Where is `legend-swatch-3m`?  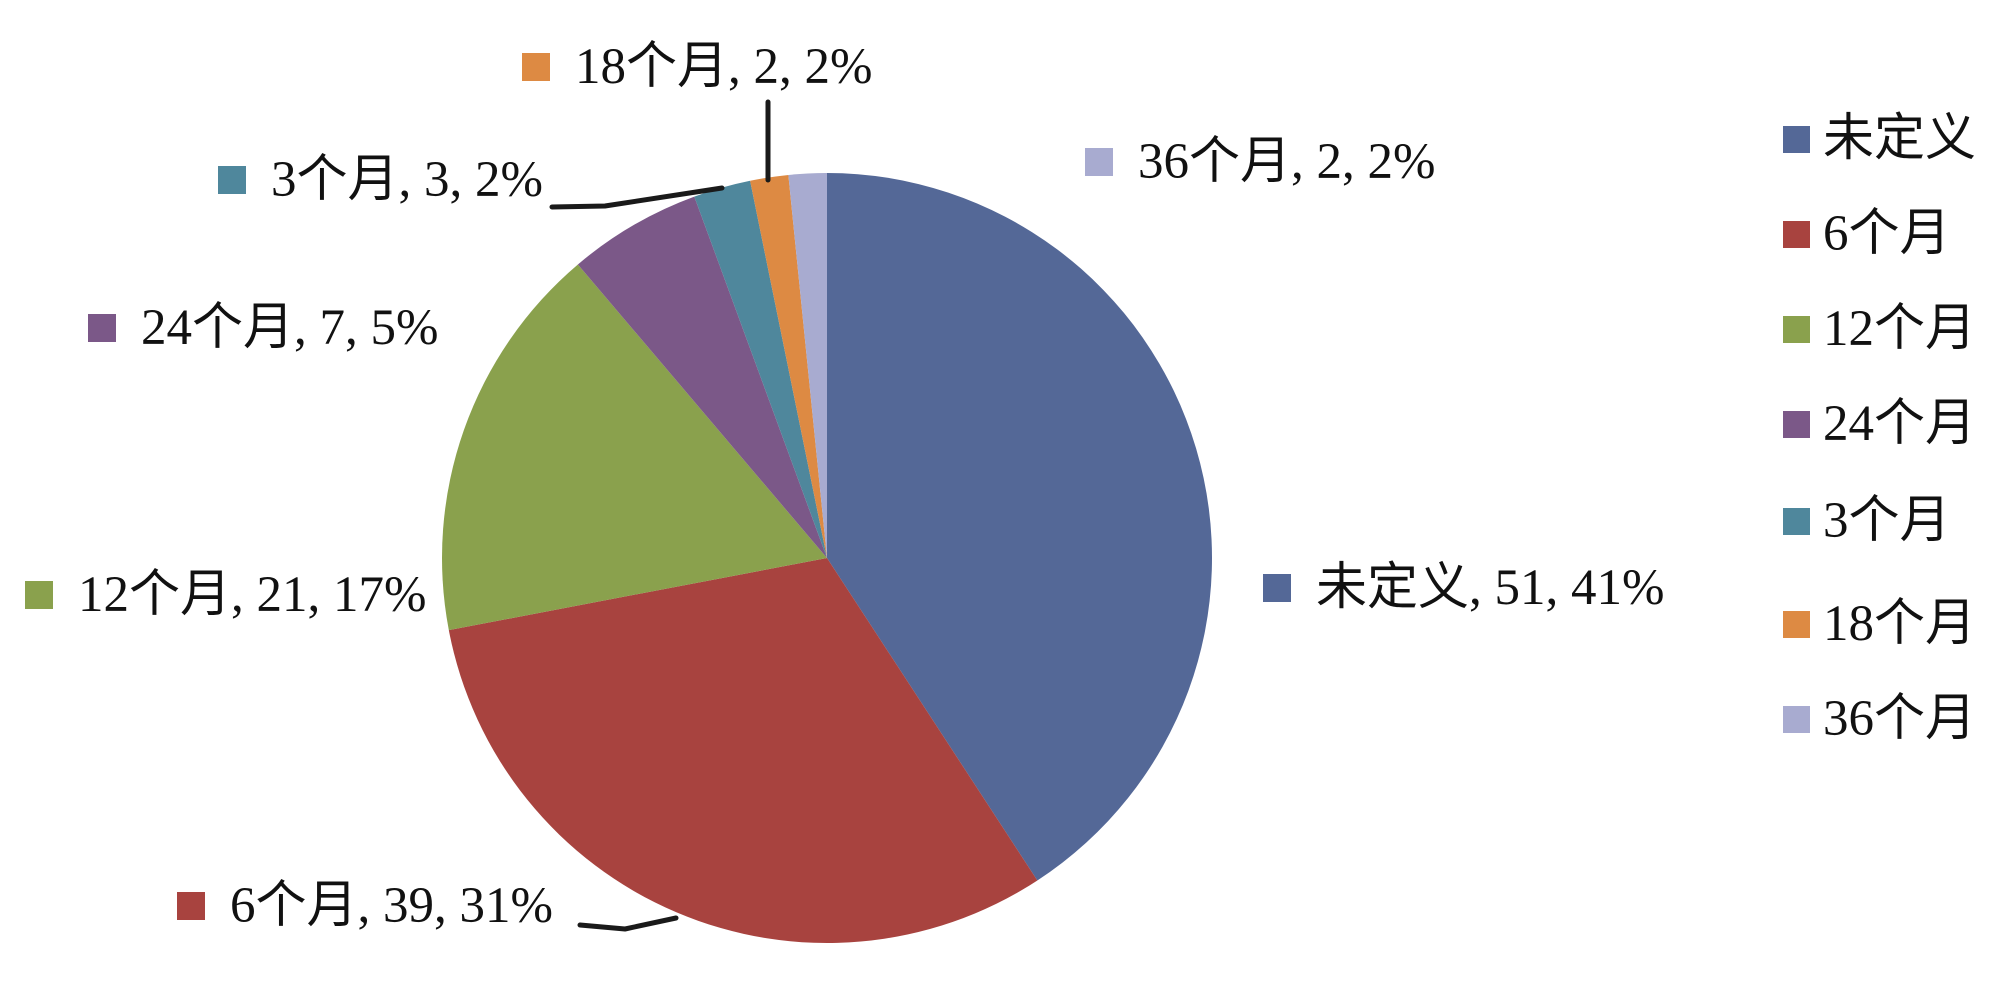 legend-swatch-3m is located at coordinates (1796, 521).